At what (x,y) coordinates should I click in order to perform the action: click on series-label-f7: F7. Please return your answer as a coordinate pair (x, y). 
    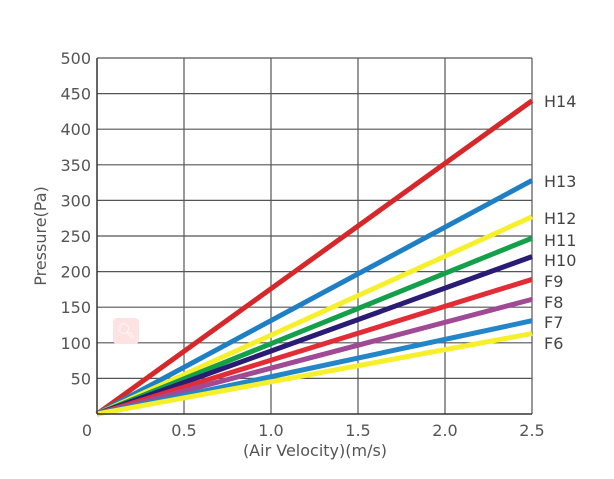
    Looking at the image, I should click on (553, 322).